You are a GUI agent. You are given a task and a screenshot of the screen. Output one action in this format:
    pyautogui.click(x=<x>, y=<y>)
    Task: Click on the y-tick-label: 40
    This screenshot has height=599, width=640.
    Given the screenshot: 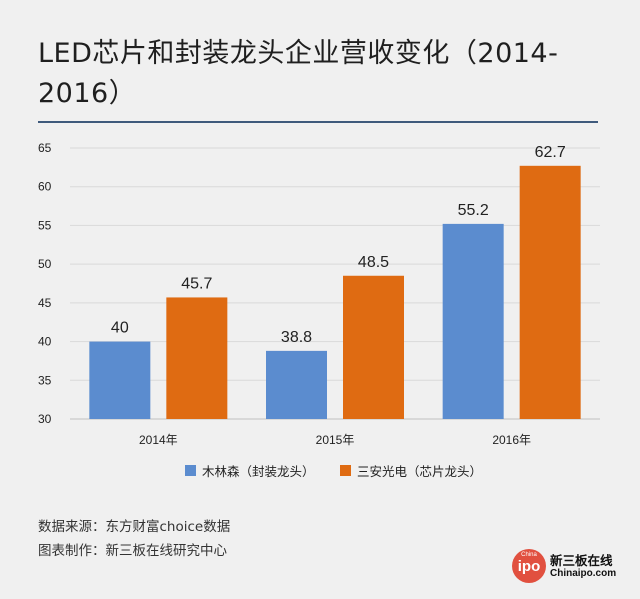 What is the action you would take?
    pyautogui.click(x=45, y=342)
    